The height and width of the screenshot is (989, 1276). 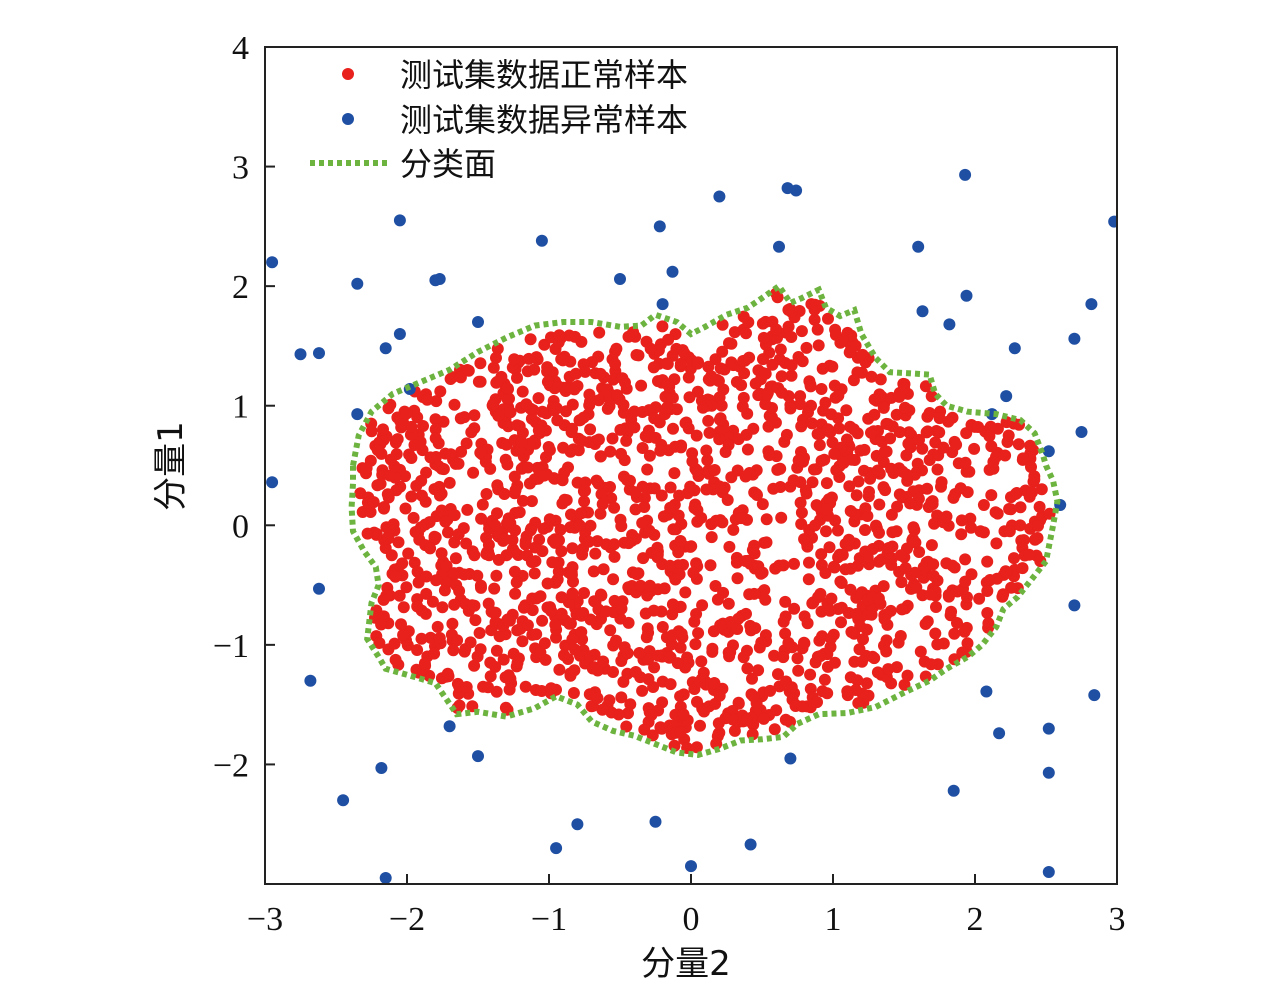 I want to click on x-tick-label: 1, so click(x=833, y=919).